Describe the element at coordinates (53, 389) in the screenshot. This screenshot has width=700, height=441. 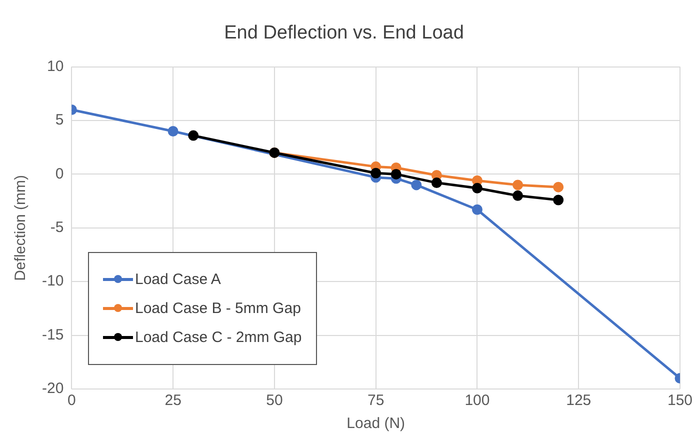
I see `y-tick-label: -20` at that location.